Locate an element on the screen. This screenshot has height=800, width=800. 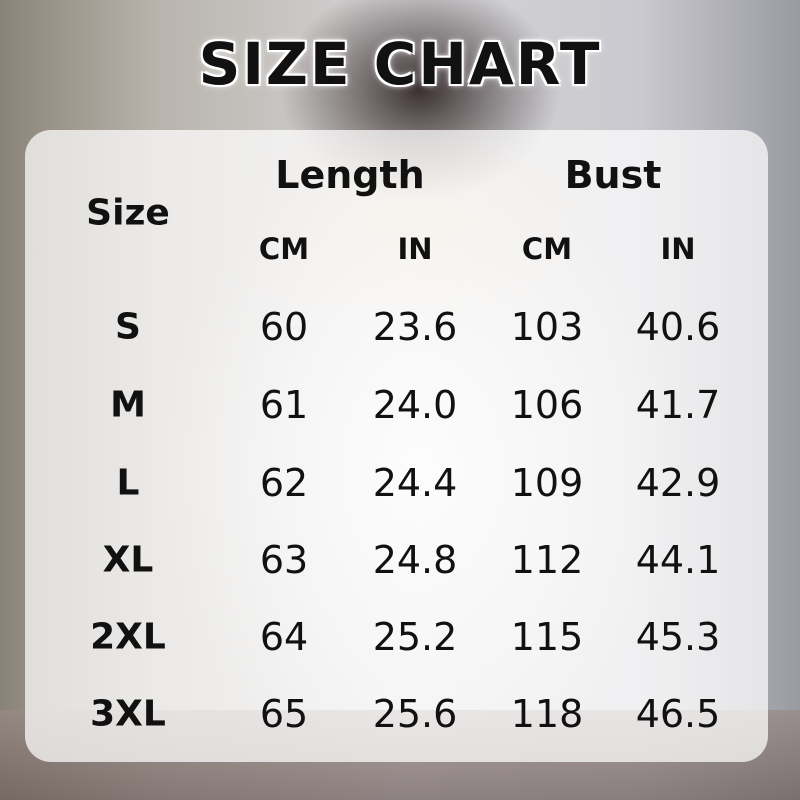
bust-cm-cell: 115 is located at coordinates (547, 637).